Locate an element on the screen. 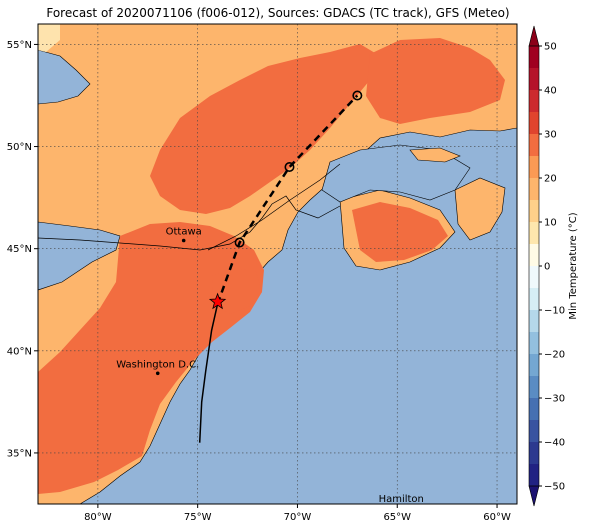 Image resolution: width=592 pixels, height=529 pixels. forecast-track-line is located at coordinates (287, 199).